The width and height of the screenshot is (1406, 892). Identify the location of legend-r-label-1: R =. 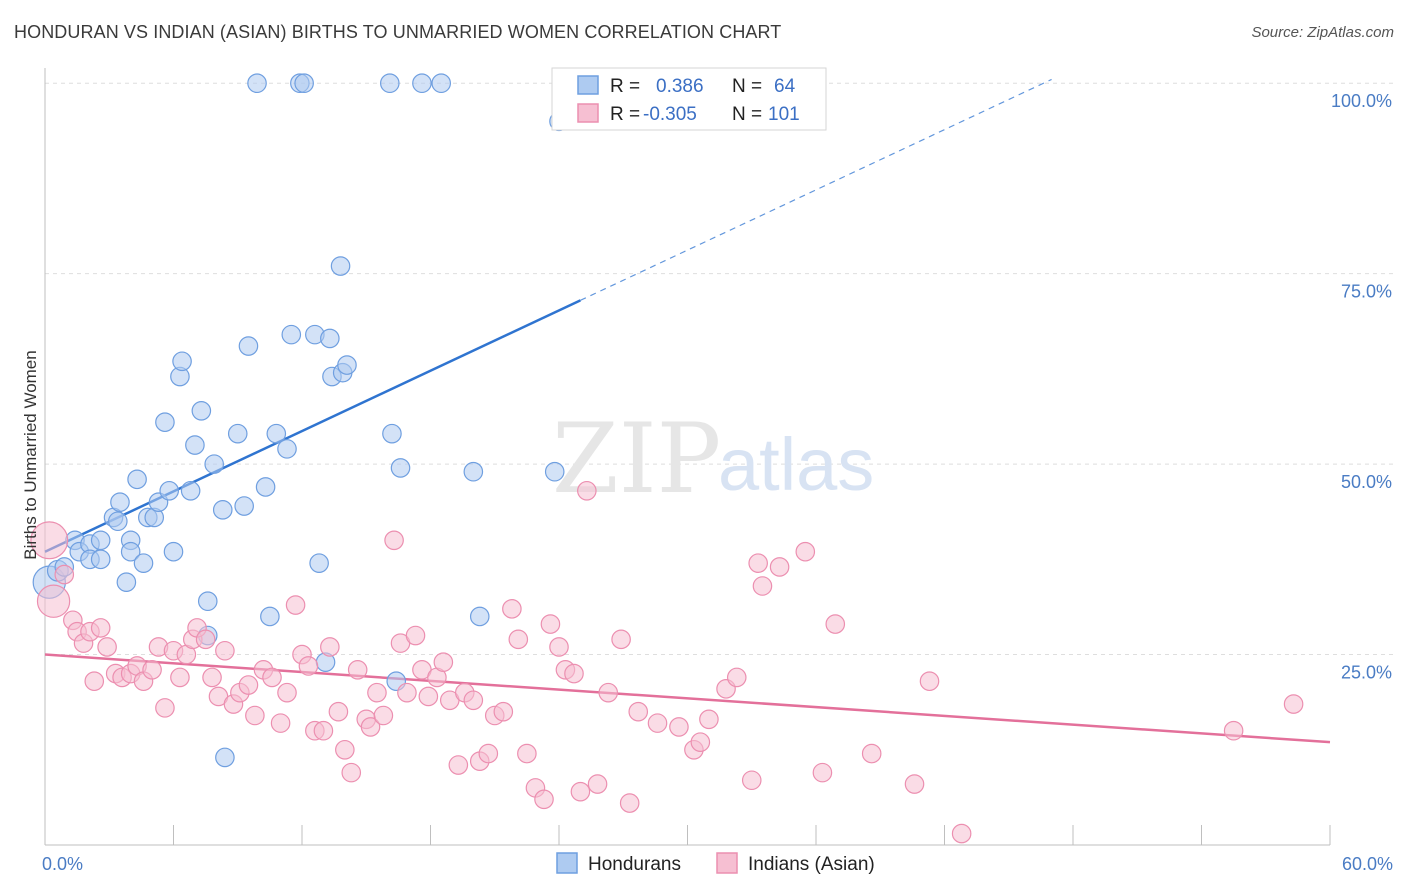
(625, 86).